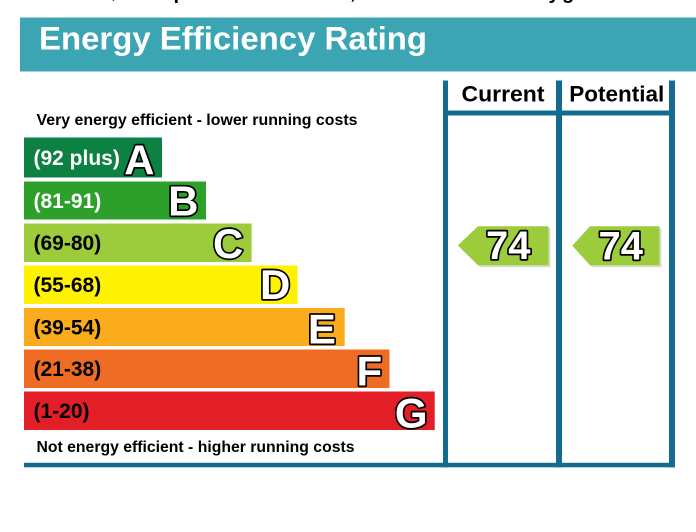 The width and height of the screenshot is (696, 532). I want to click on svg-text: A, so click(139, 160).